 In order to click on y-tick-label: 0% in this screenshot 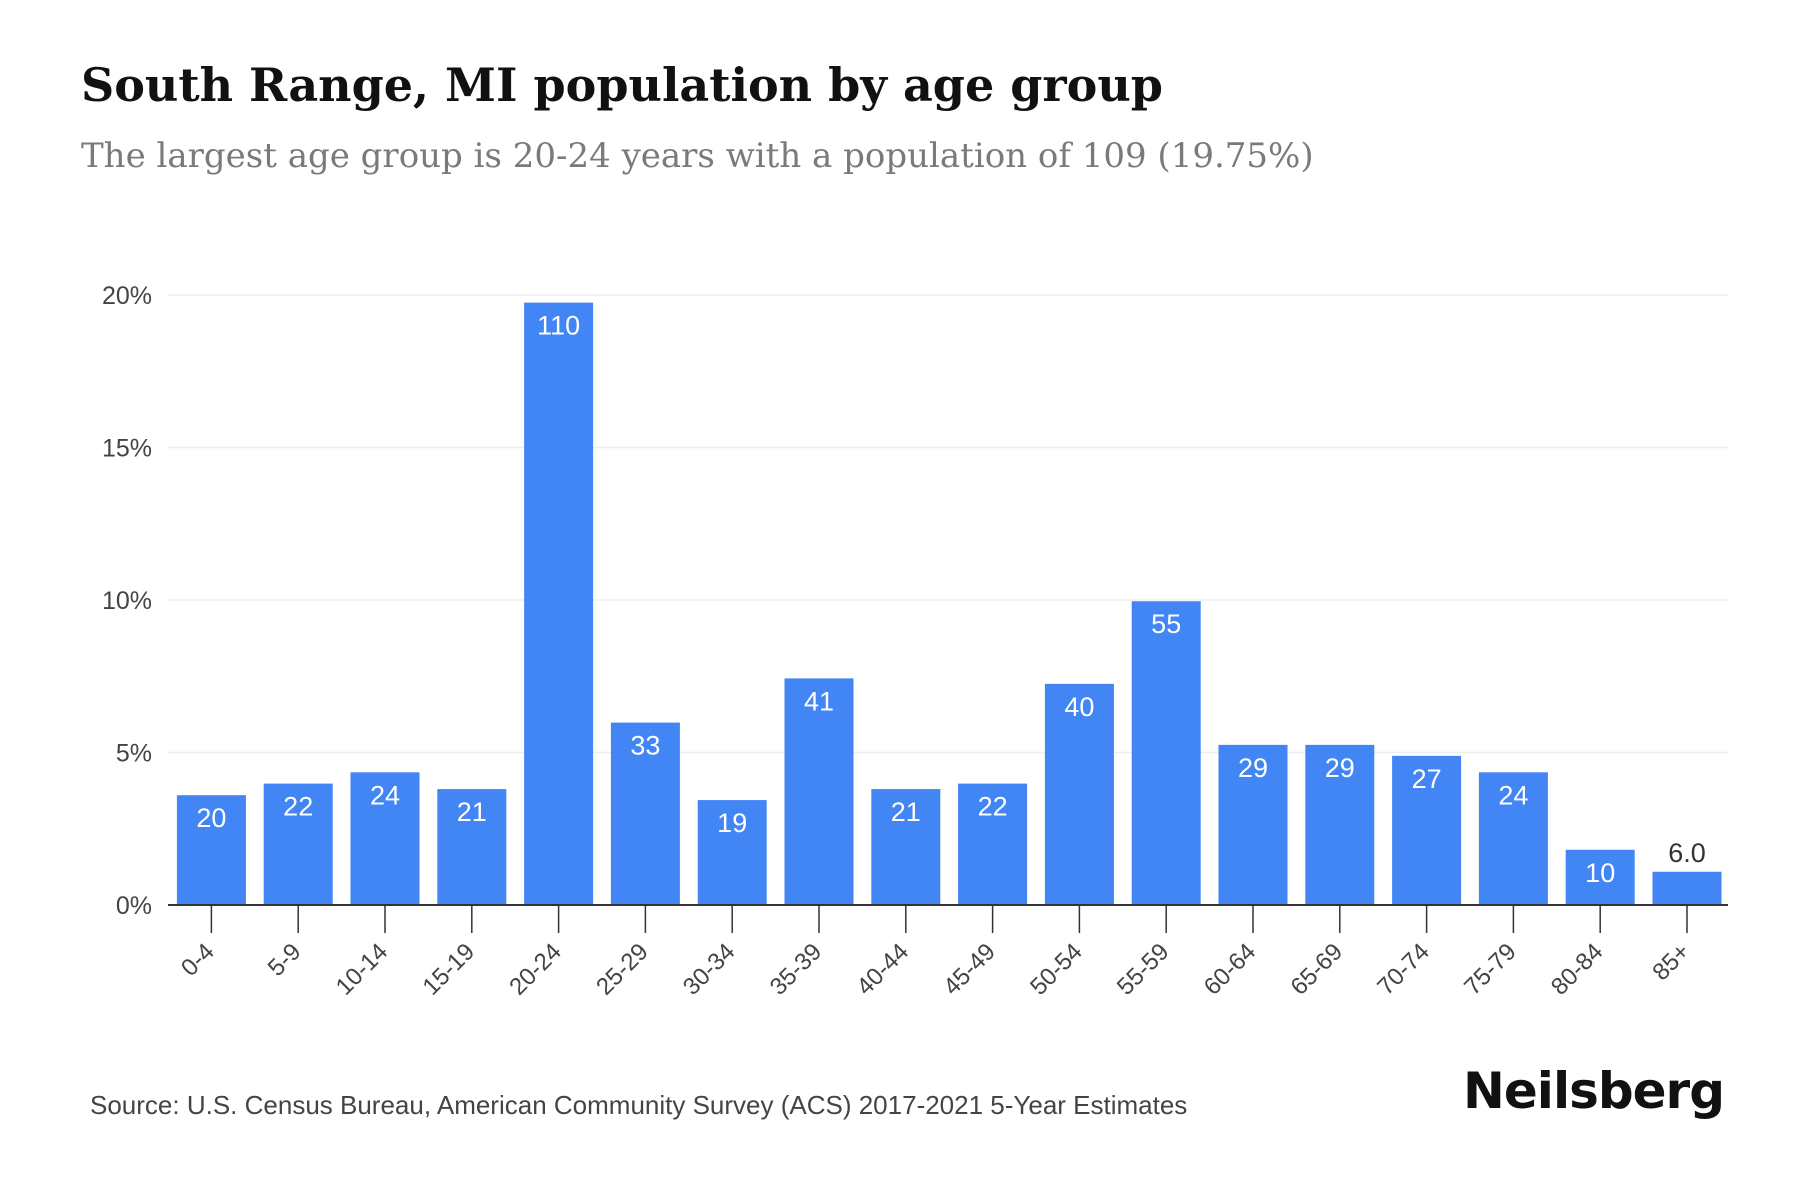, I will do `click(134, 906)`.